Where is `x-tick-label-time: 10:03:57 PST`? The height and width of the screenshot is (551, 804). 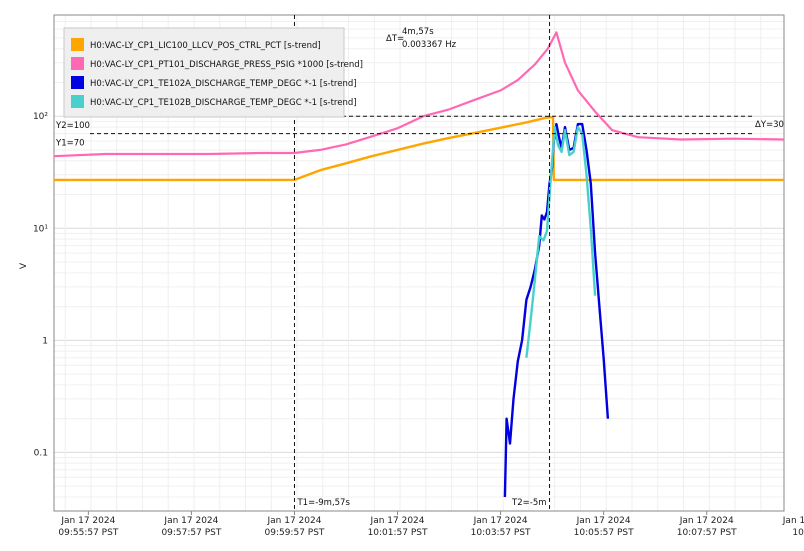 x-tick-label-time: 10:03:57 PST is located at coordinates (501, 533).